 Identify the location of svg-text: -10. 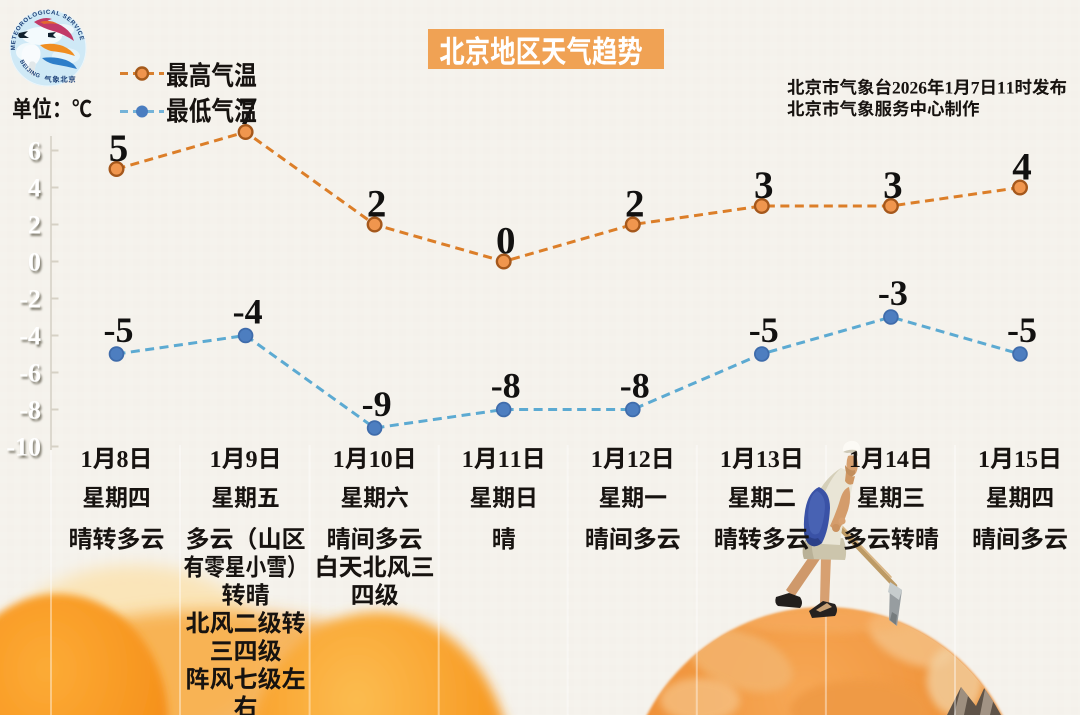
(23, 447).